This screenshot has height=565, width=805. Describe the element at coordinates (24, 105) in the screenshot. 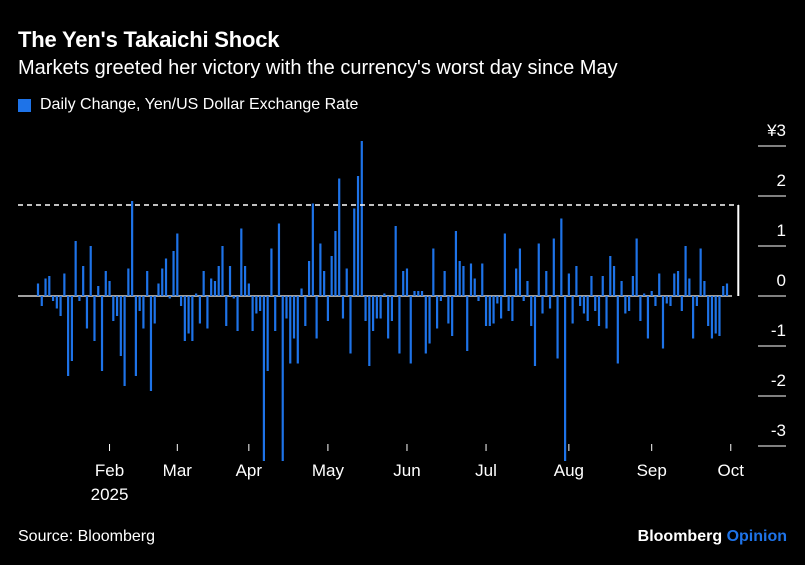

I see `legend-swatch` at that location.